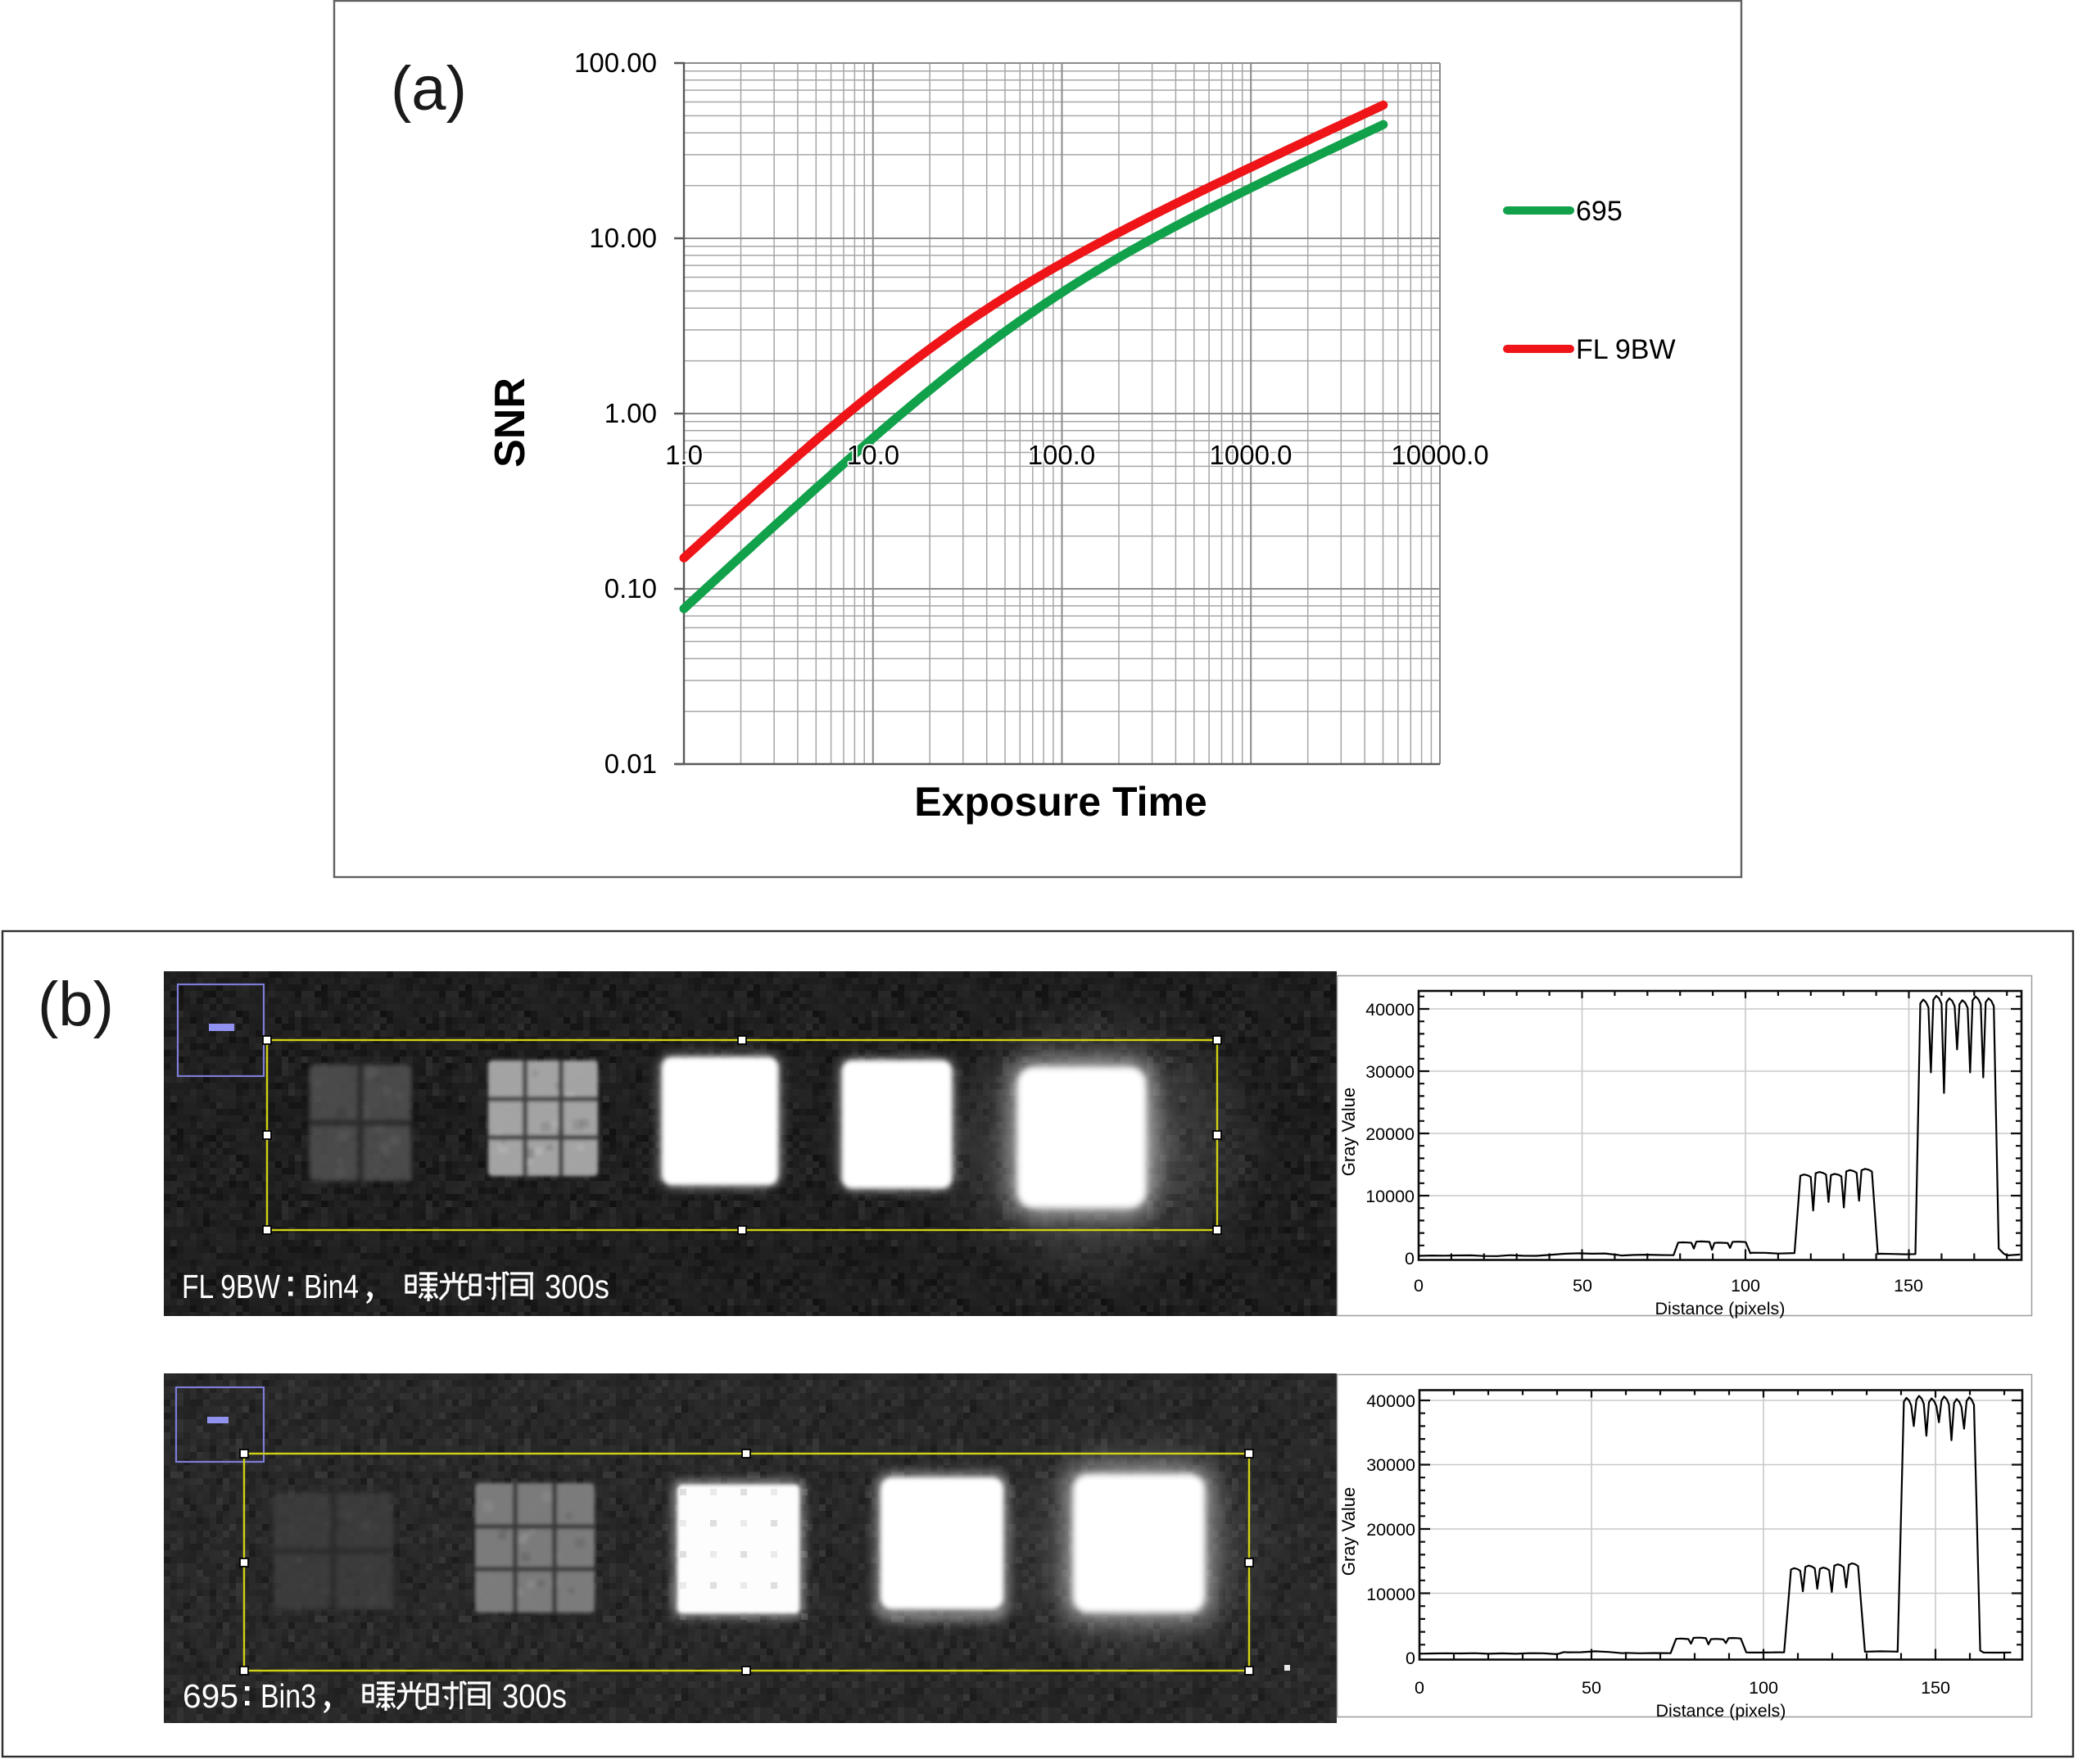 This screenshot has width=2078, height=1764. I want to click on svg-text: 100.00, so click(615, 62).